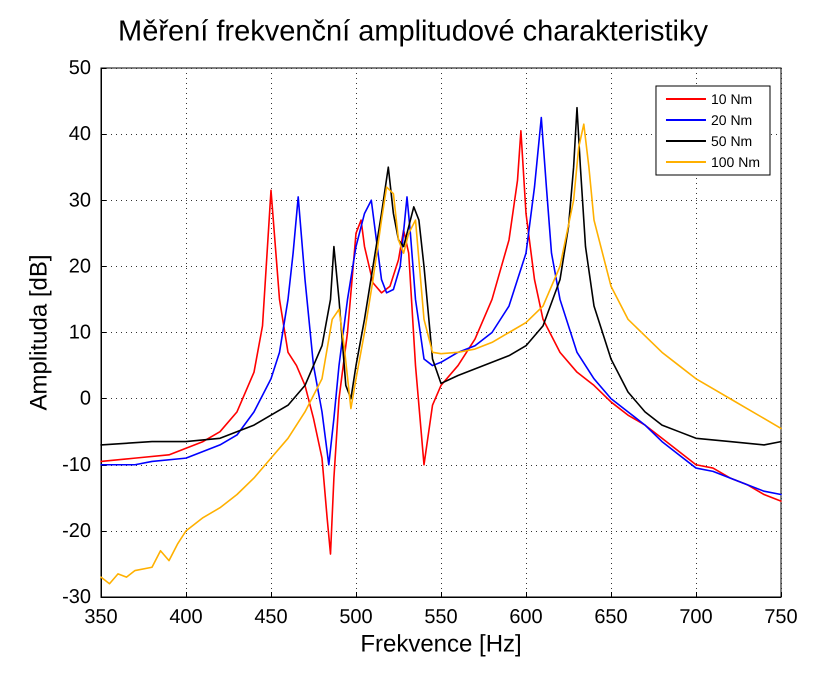 This screenshot has width=826, height=673. Describe the element at coordinates (731, 99) in the screenshot. I see `legend-label: 10 Nm` at that location.